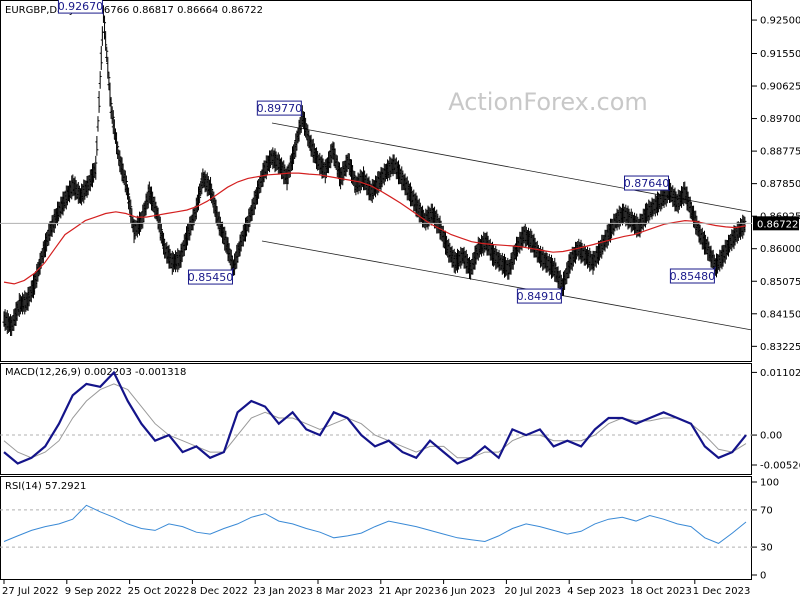 The width and height of the screenshot is (800, 600). I want to click on rsi-line, so click(375, 524).